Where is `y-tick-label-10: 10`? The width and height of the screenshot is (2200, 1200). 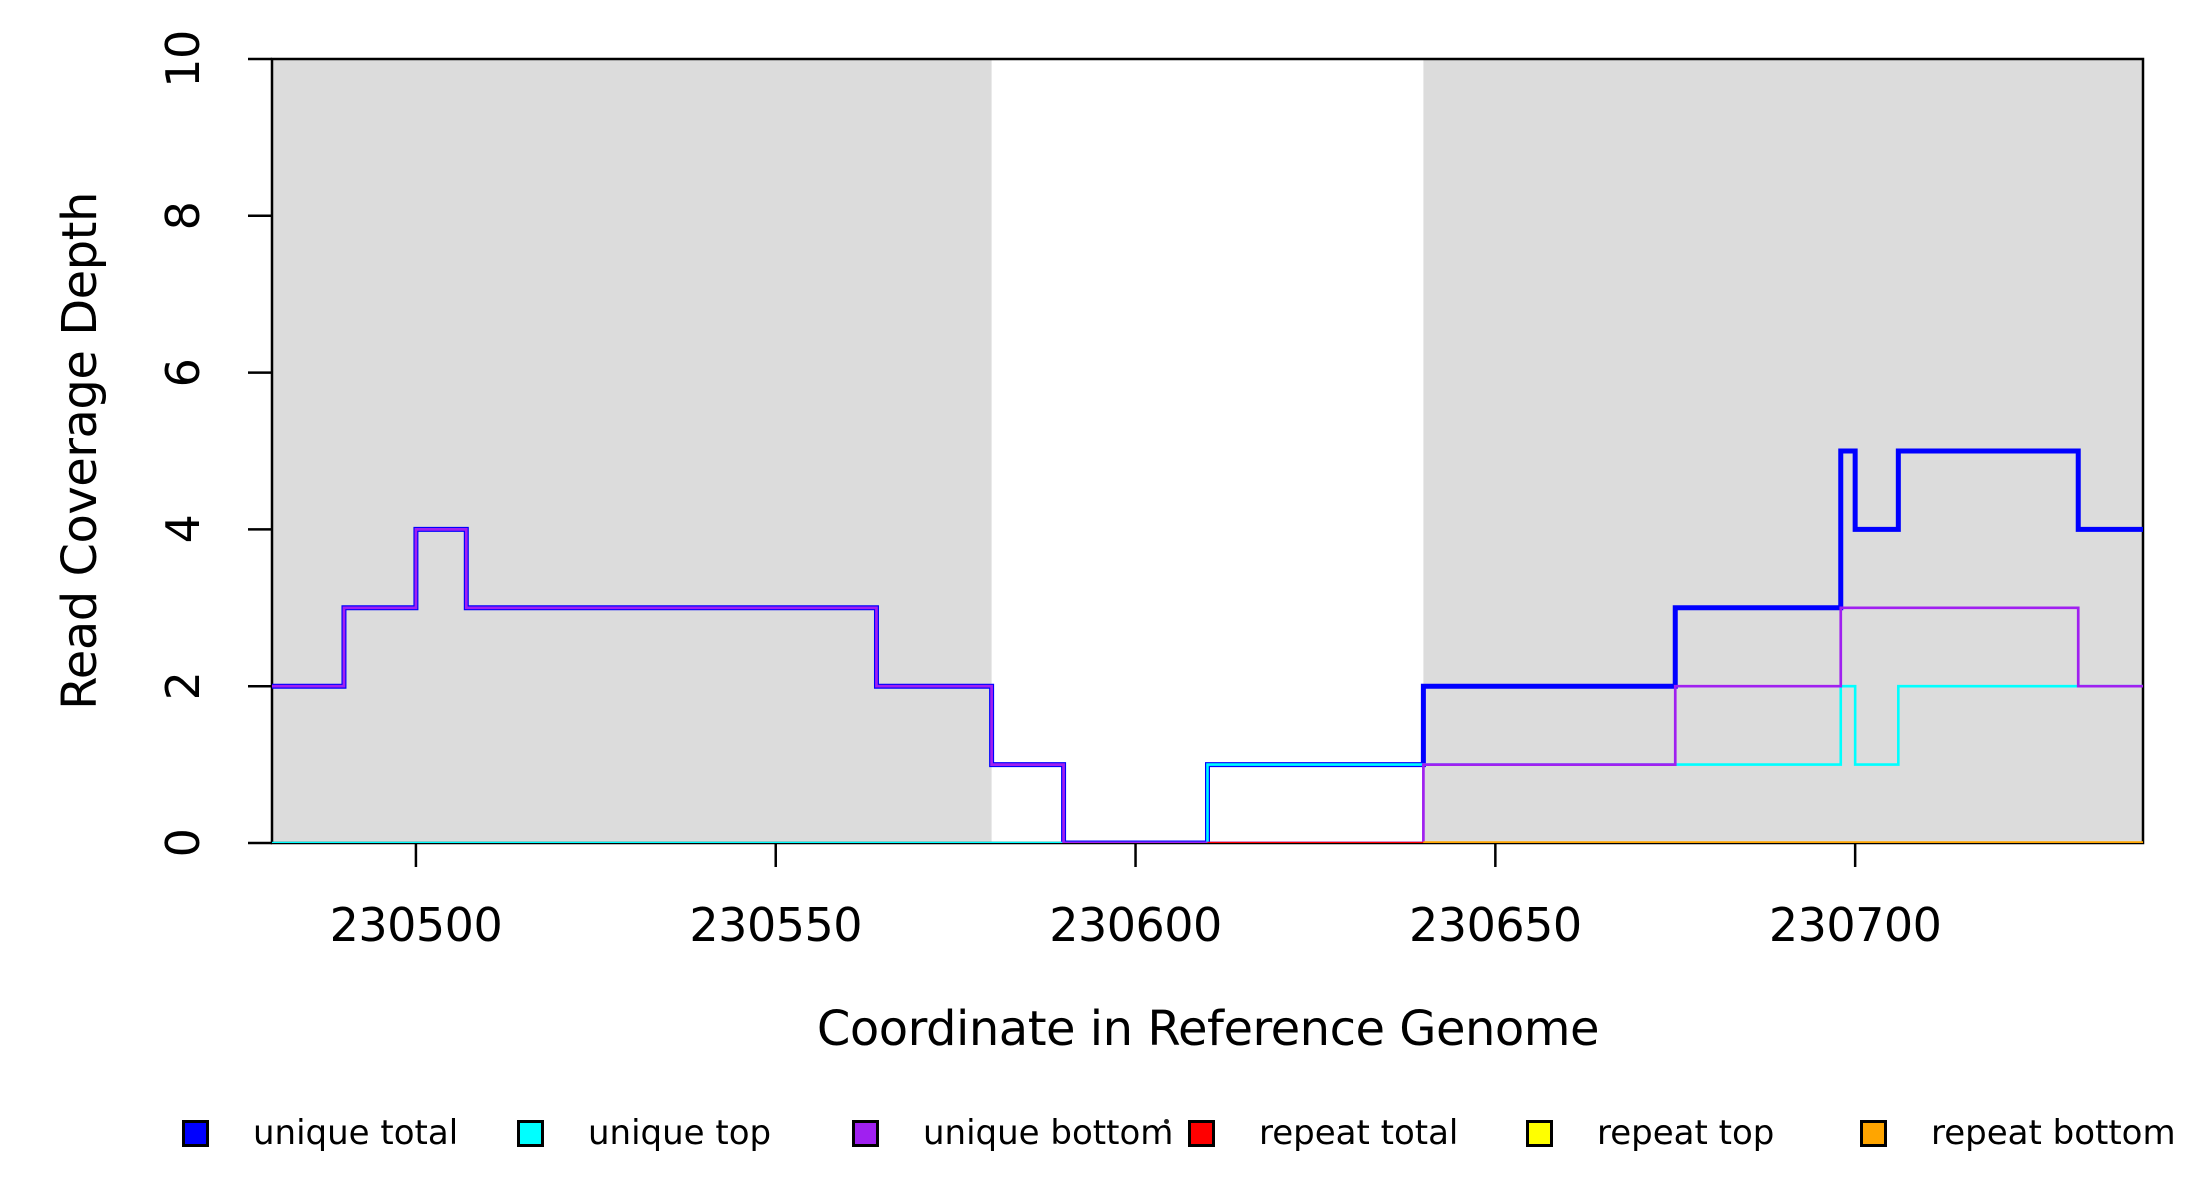 y-tick-label-10: 10 is located at coordinates (183, 59).